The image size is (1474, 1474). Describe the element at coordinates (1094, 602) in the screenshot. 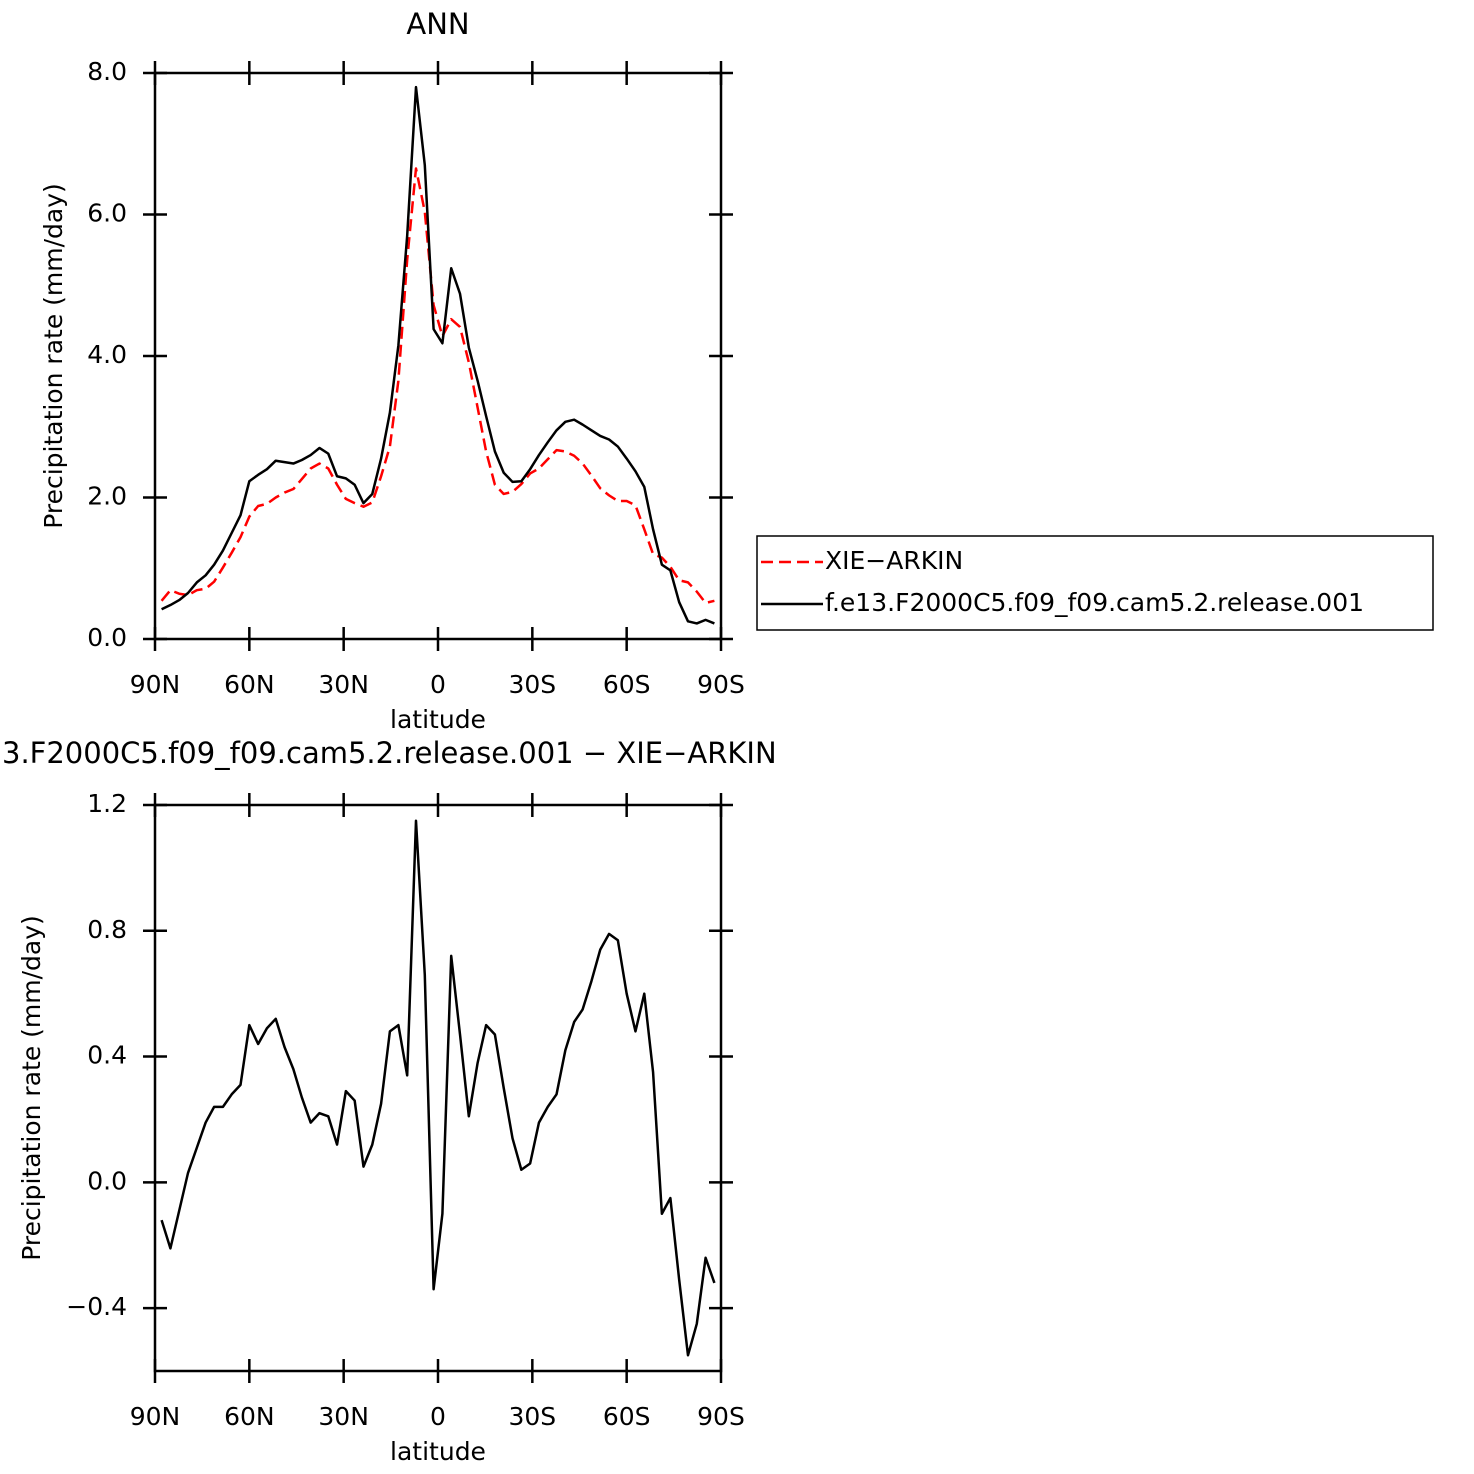

I see `legend-label: f.e13.F2000C5.f09_f09.cam5.2.release.001` at that location.